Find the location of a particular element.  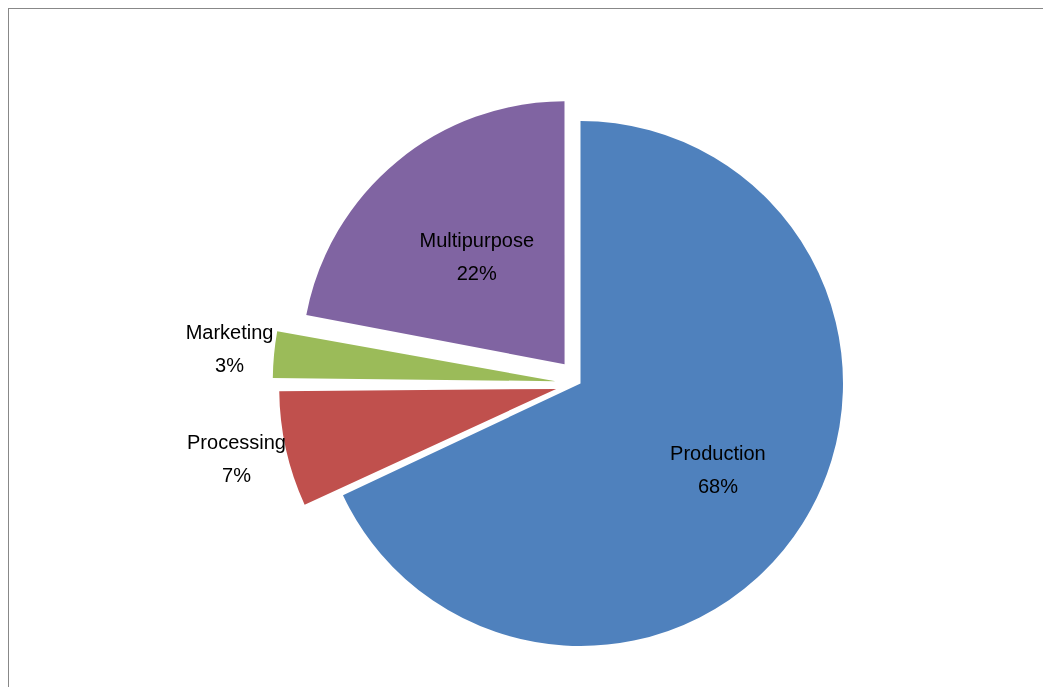

slice-label: Production is located at coordinates (718, 452).